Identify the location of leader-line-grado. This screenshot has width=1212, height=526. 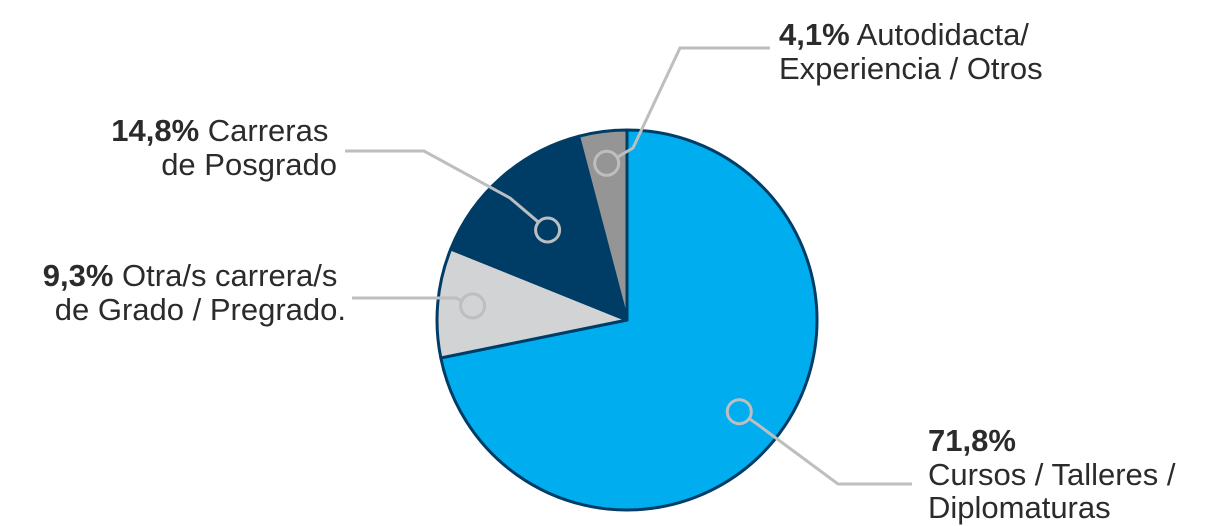
(407, 299).